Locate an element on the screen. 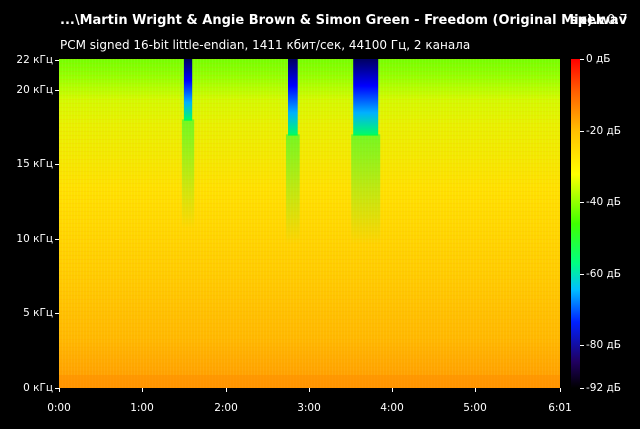 This screenshot has height=429, width=640. db-tick-label: -60 дБ is located at coordinates (603, 274).